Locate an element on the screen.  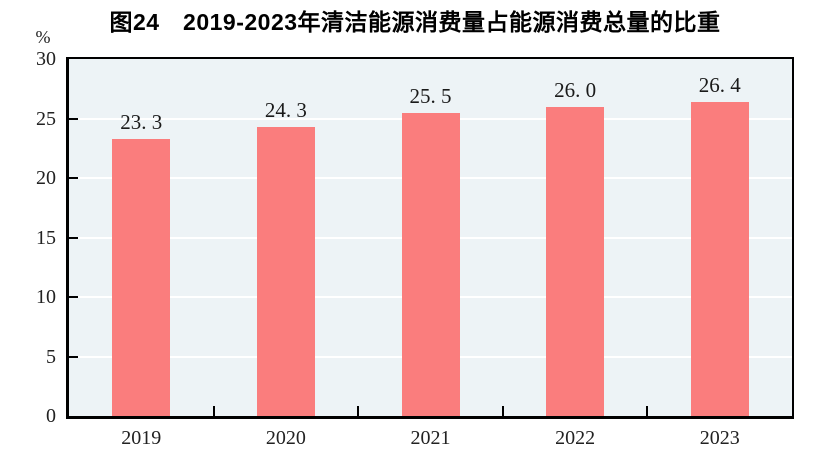
bar-2020 is located at coordinates (285, 271).